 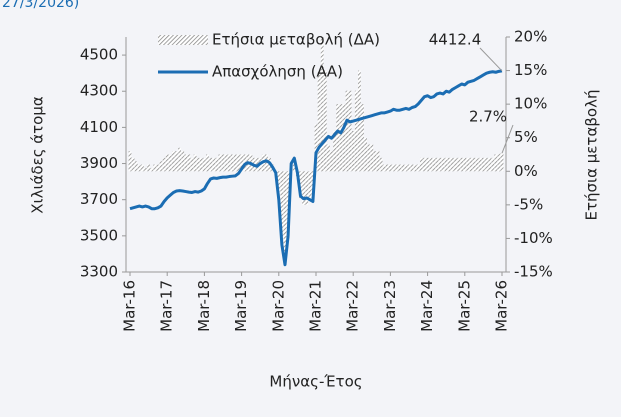 What do you see at coordinates (533, 238) in the screenshot?
I see `y2-tick-label: -10%` at bounding box center [533, 238].